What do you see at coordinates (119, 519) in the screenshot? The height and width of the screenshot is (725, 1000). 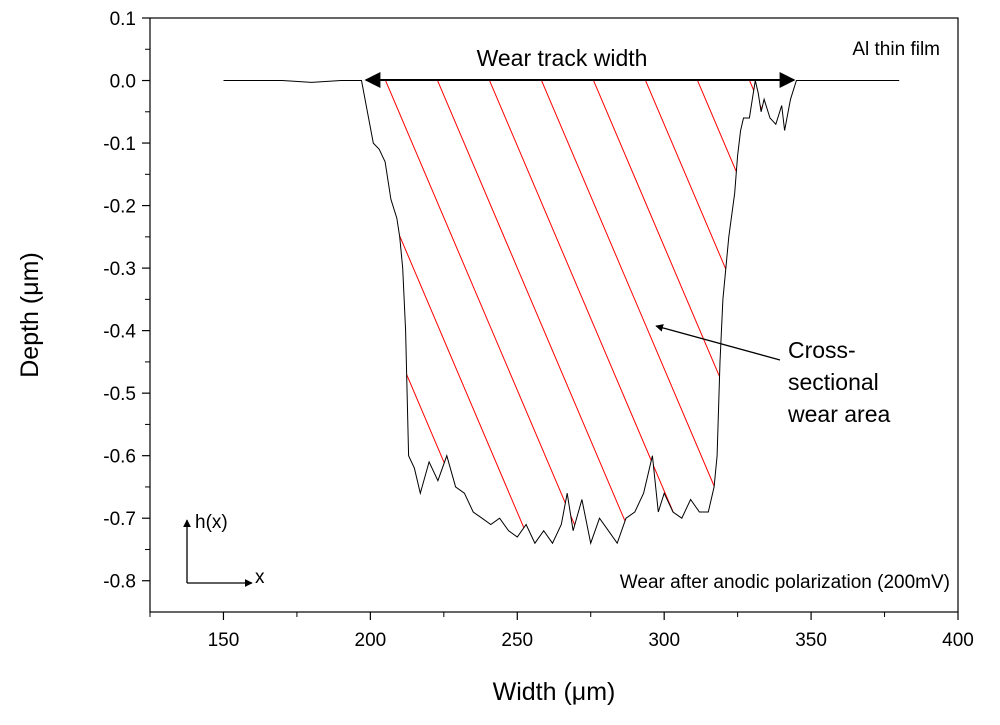 I see `y-tick-label: -0.7` at bounding box center [119, 519].